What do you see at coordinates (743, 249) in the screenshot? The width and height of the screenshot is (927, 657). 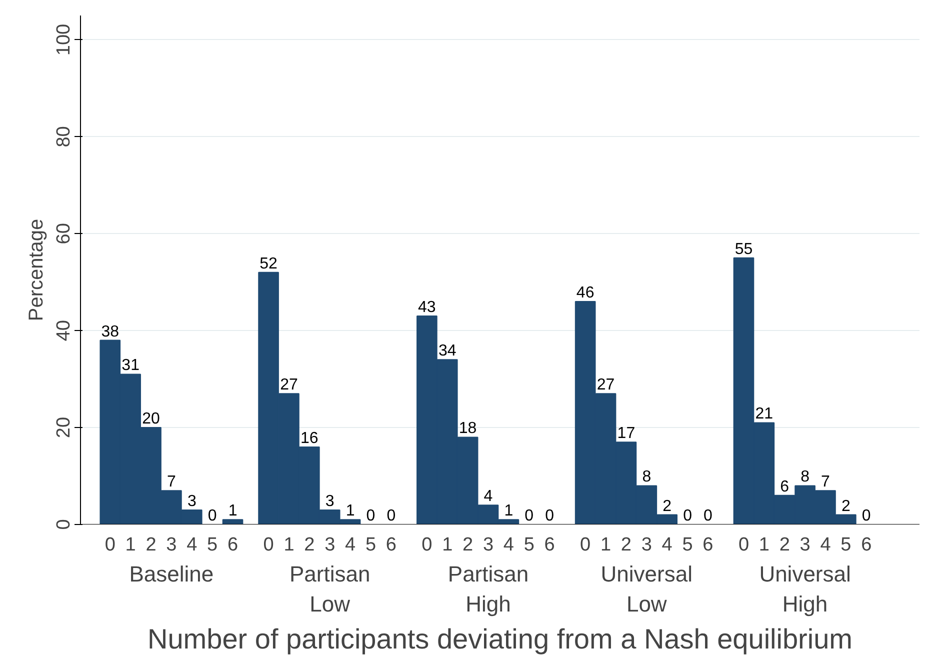 I see `data-label: 55` at bounding box center [743, 249].